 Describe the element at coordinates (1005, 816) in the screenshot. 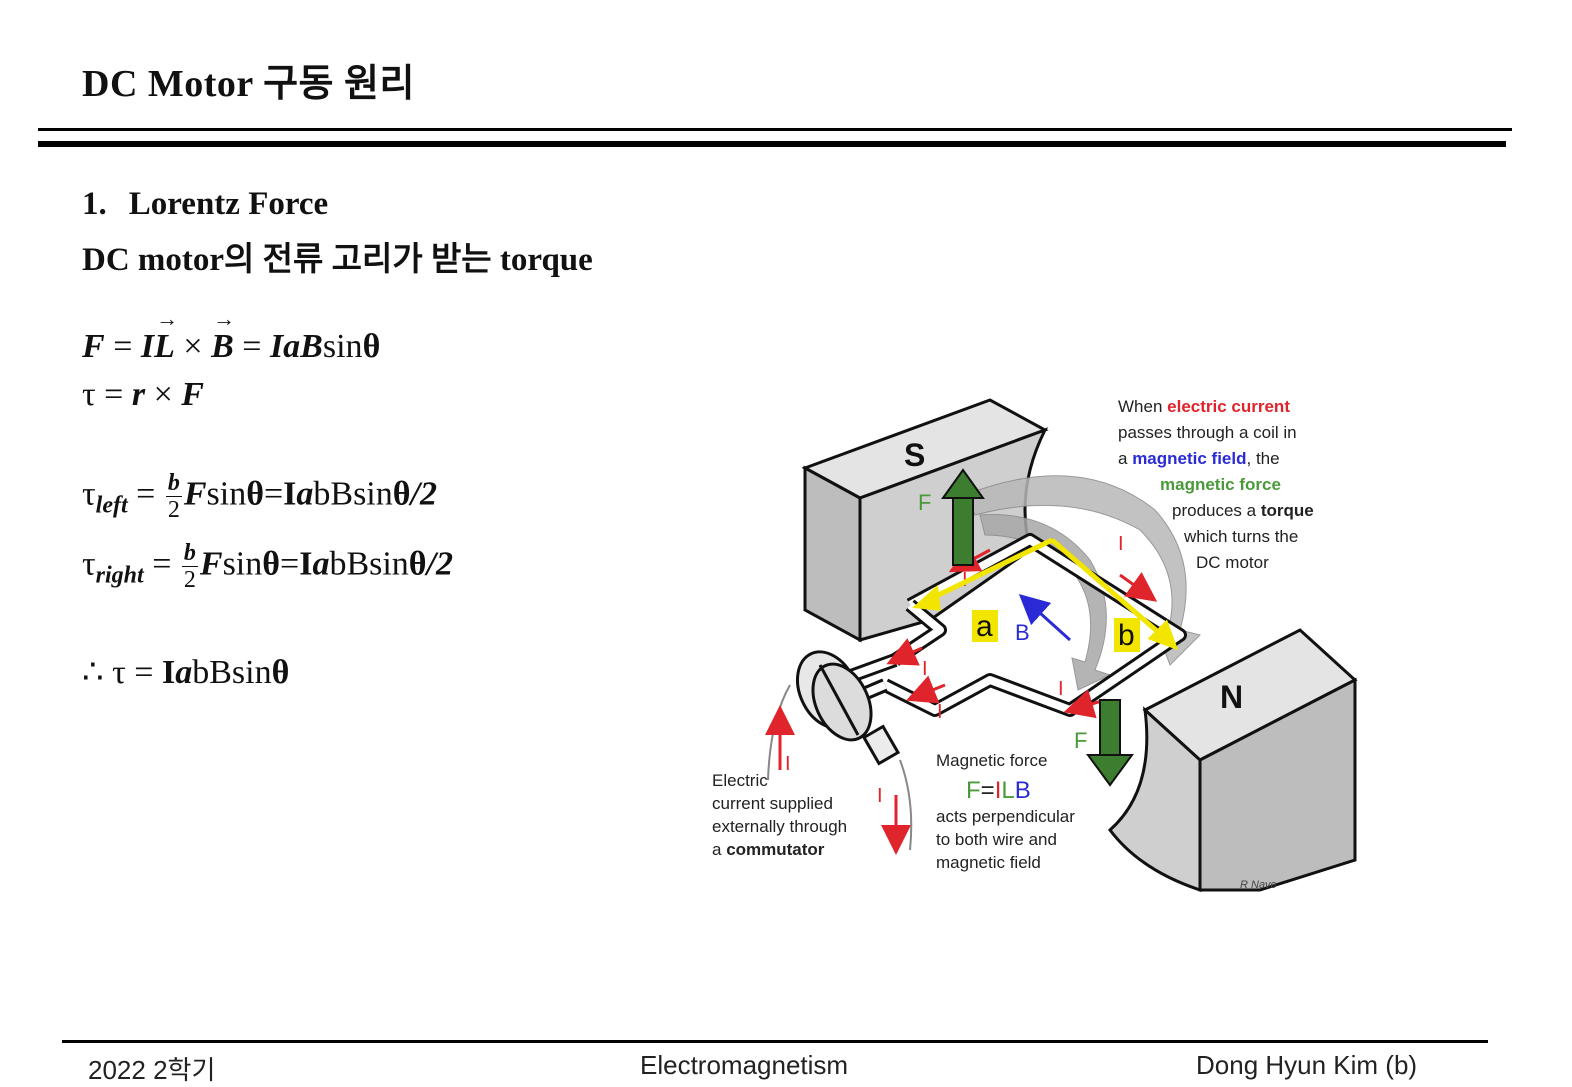

I see `svg-text: acts perpendicular` at that location.